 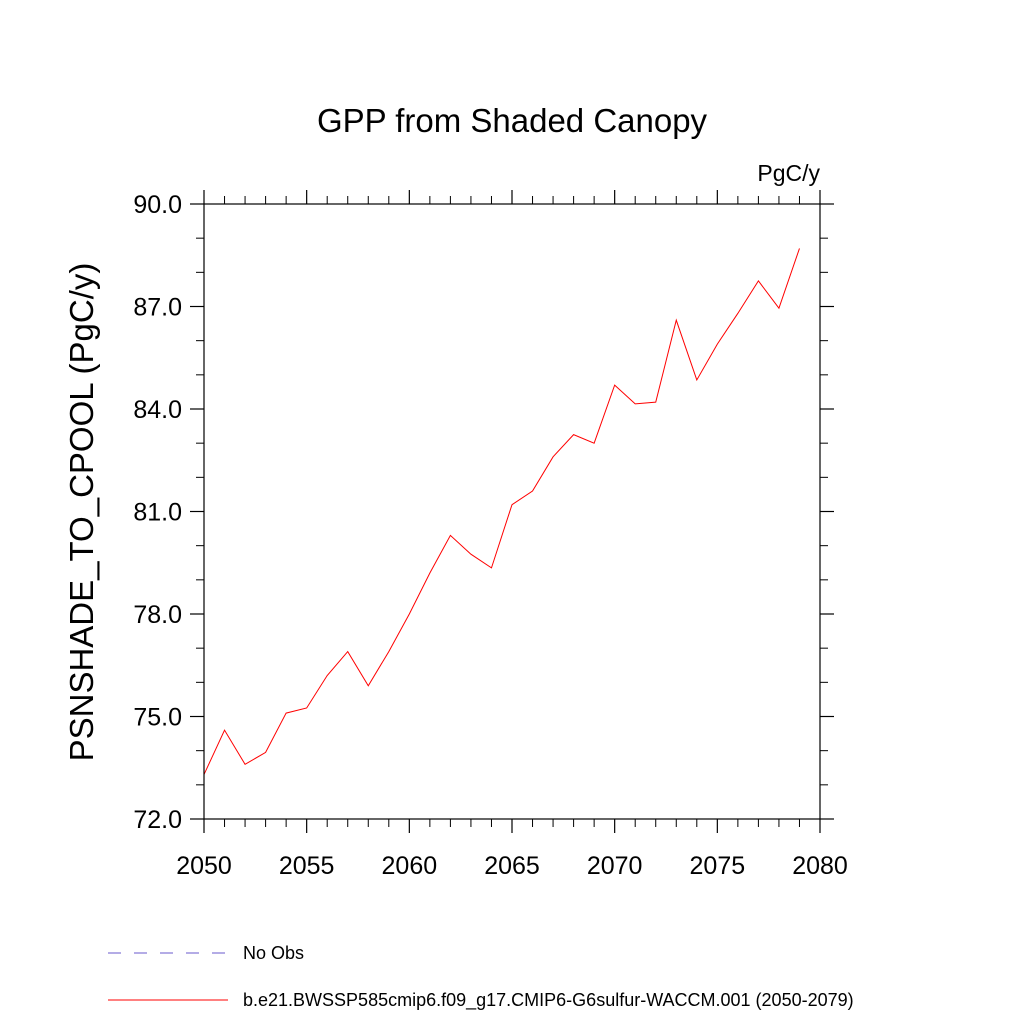 I want to click on y-tick-label: 75.0, so click(x=157, y=718).